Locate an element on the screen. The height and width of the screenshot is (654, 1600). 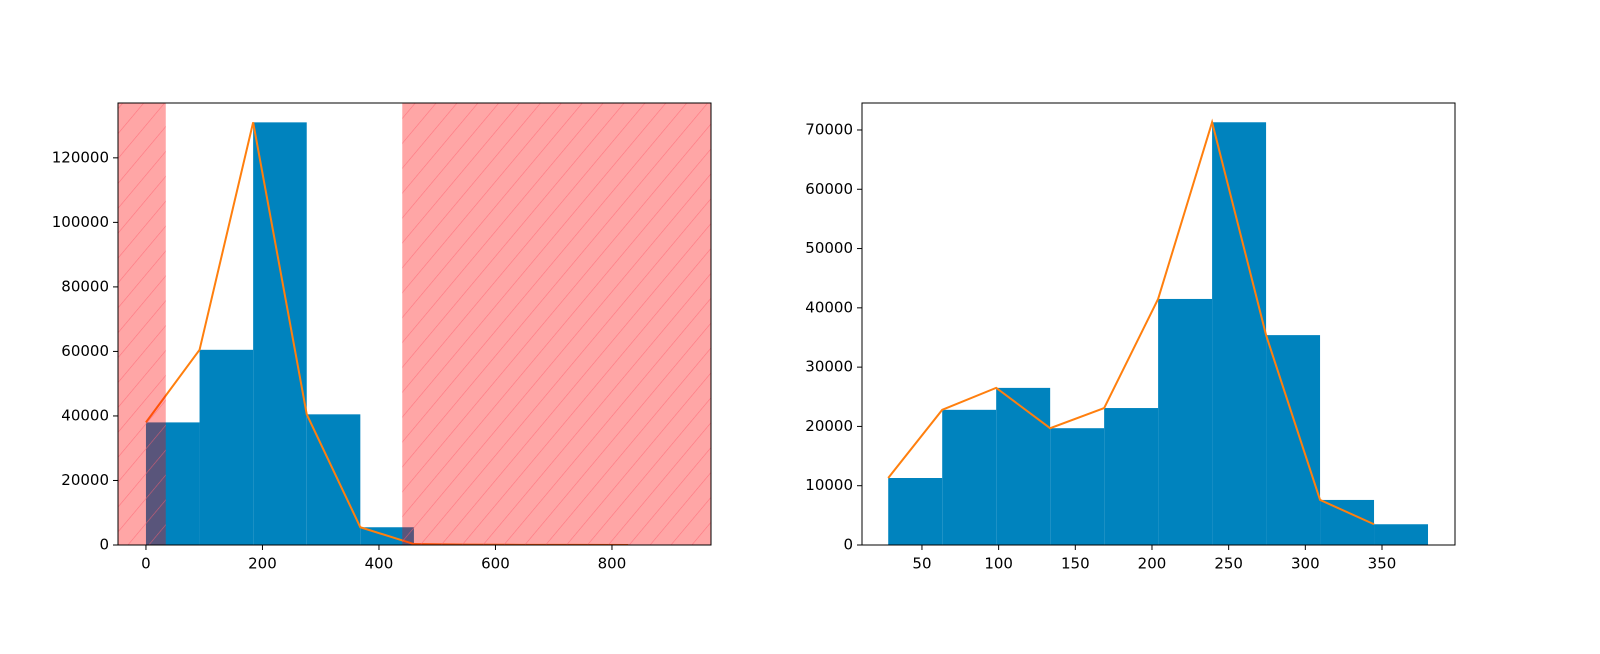
x-tick-label: 800 is located at coordinates (612, 564).